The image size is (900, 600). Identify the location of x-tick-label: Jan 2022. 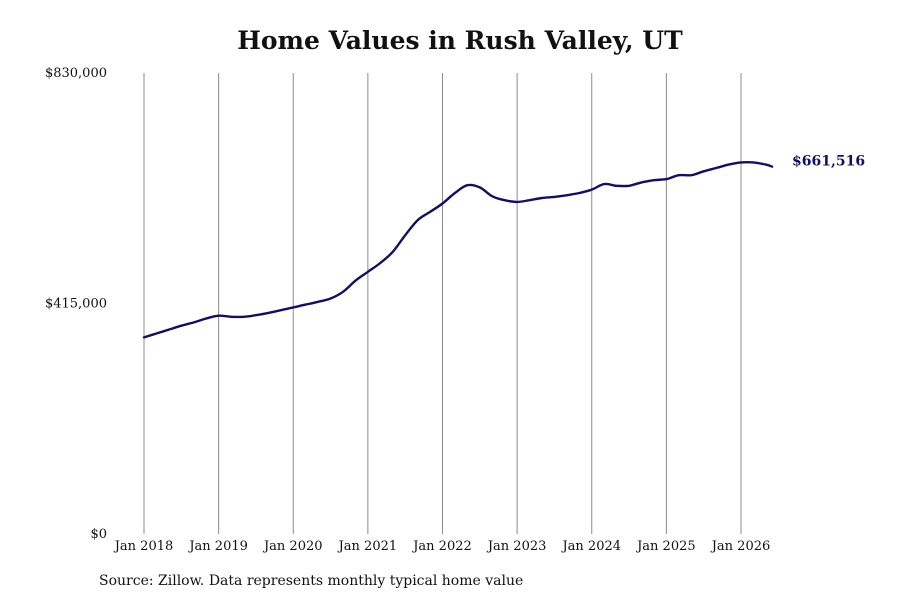
(441, 546).